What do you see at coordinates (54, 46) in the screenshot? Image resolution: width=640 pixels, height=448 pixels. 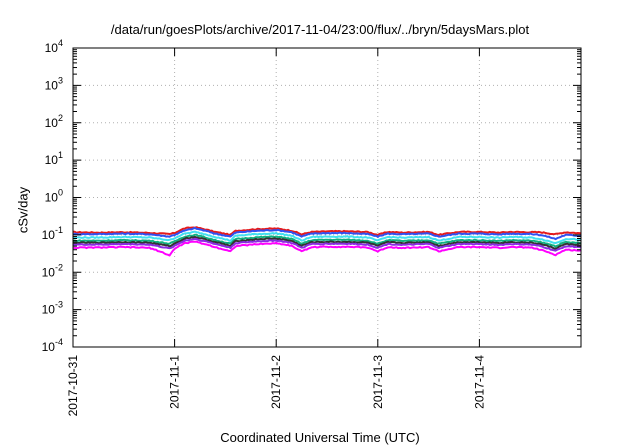 I see `y-tick-label: 10⁴` at bounding box center [54, 46].